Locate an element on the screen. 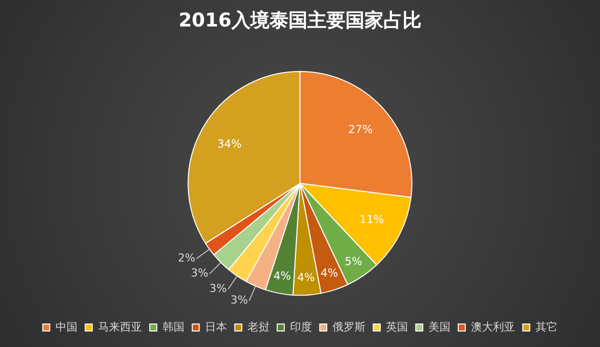  data-label: 5% is located at coordinates (353, 261).